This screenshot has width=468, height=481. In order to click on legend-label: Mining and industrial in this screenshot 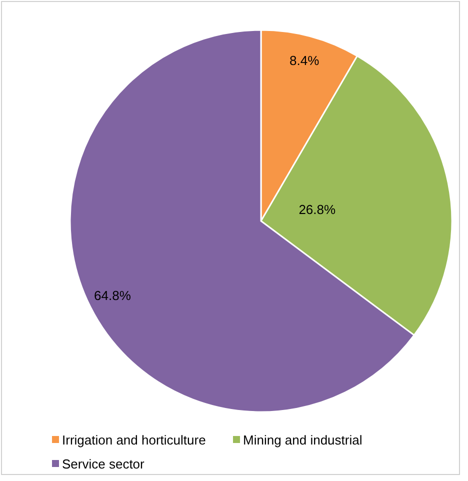, I will do `click(302, 440)`.